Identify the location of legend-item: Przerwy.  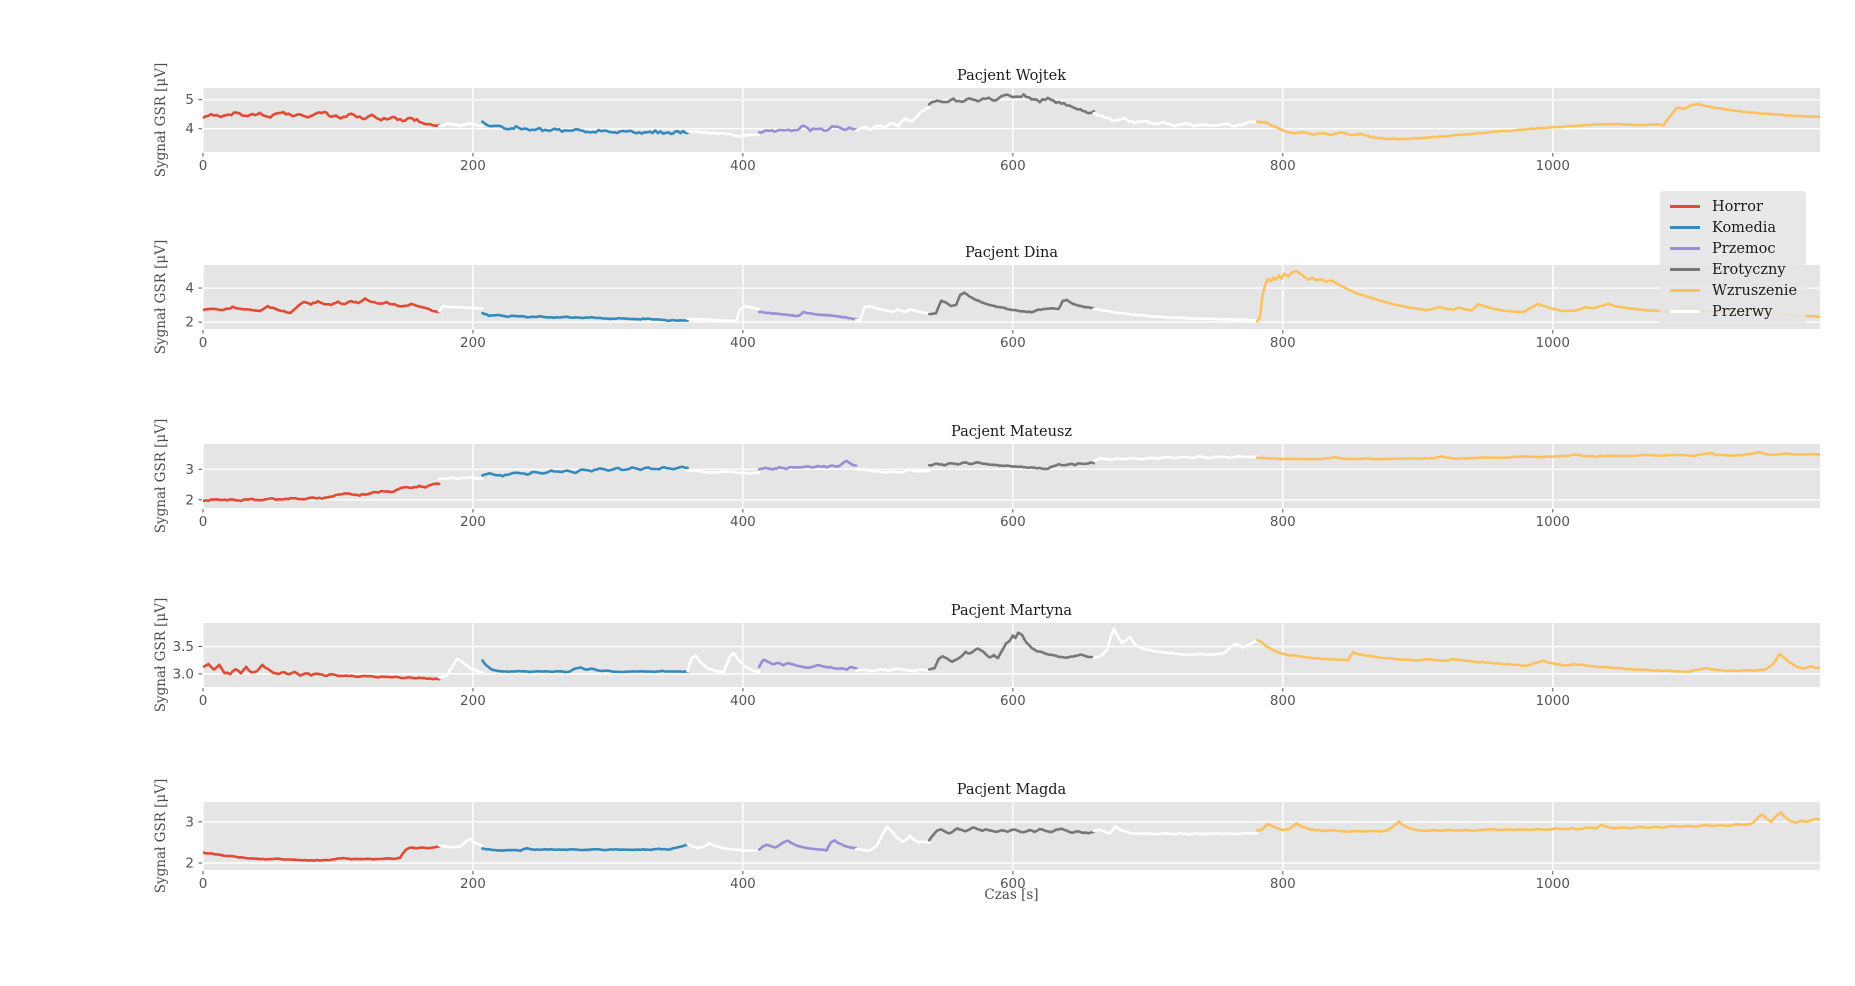
(1734, 311).